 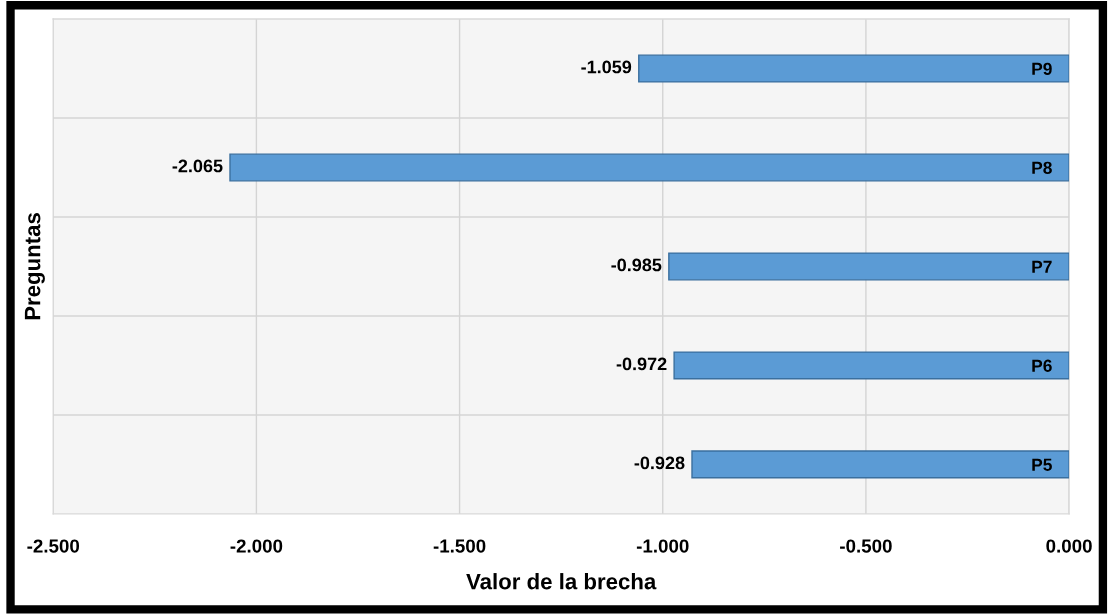 I want to click on data-label: -0.985, so click(x=636, y=265).